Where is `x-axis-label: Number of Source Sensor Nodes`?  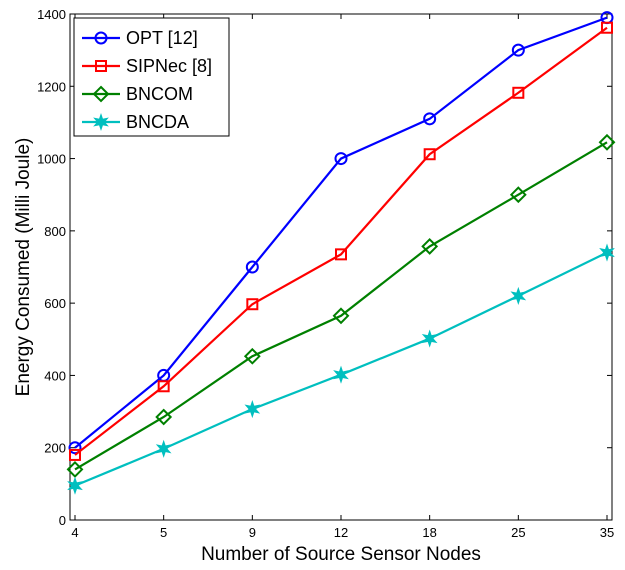 x-axis-label: Number of Source Sensor Nodes is located at coordinates (341, 554).